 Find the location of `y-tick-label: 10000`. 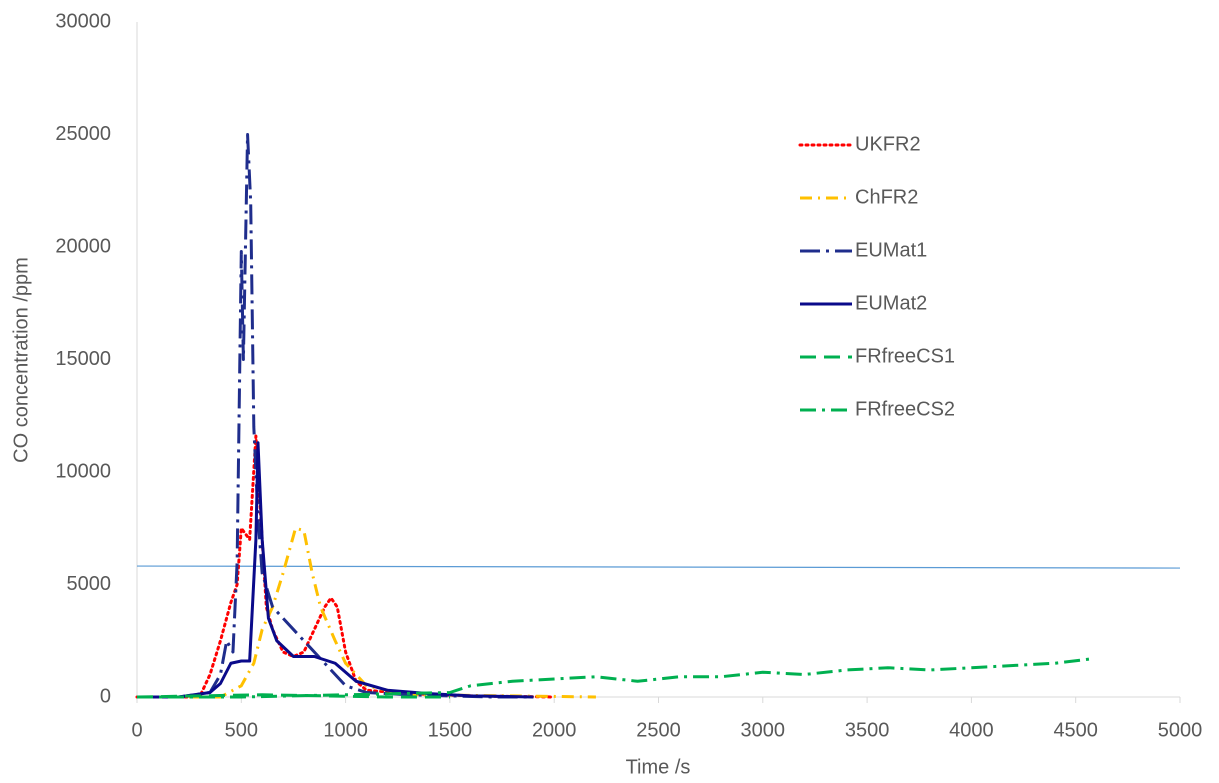

y-tick-label: 10000 is located at coordinates (83, 471).